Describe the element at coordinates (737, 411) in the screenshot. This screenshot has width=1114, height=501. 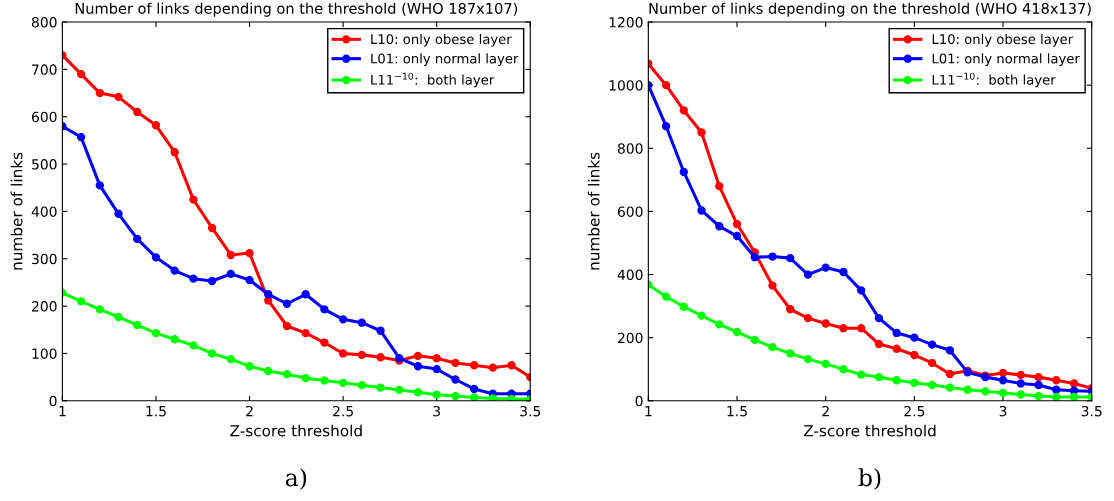
I see `x-tick-label: 1.5` at that location.